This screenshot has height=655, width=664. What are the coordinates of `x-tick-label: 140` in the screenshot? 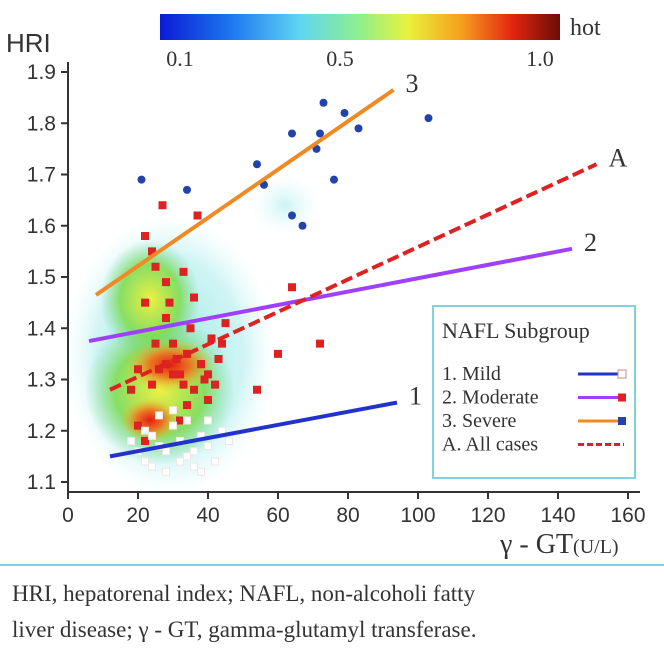 It's located at (557, 515).